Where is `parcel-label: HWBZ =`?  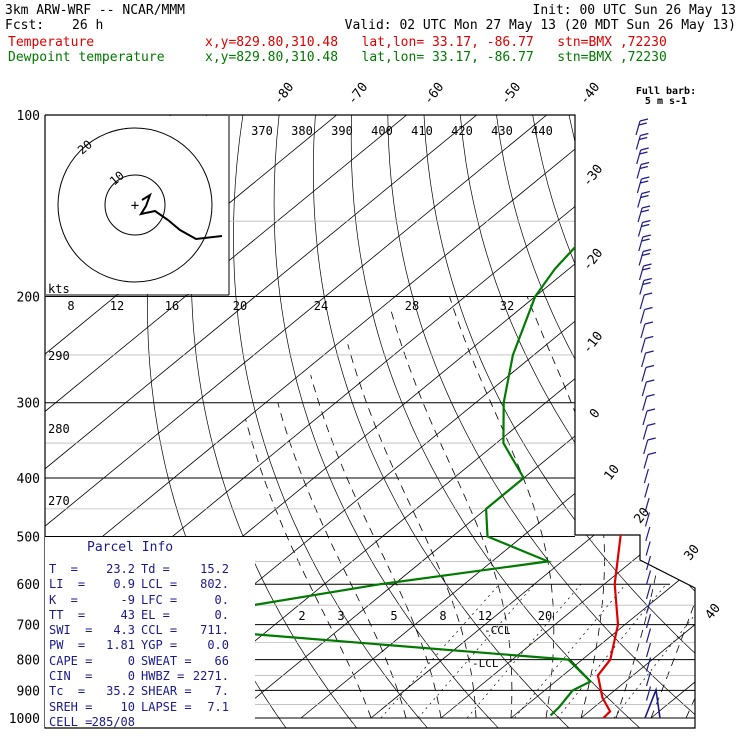 parcel-label: HWBZ = is located at coordinates (163, 676).